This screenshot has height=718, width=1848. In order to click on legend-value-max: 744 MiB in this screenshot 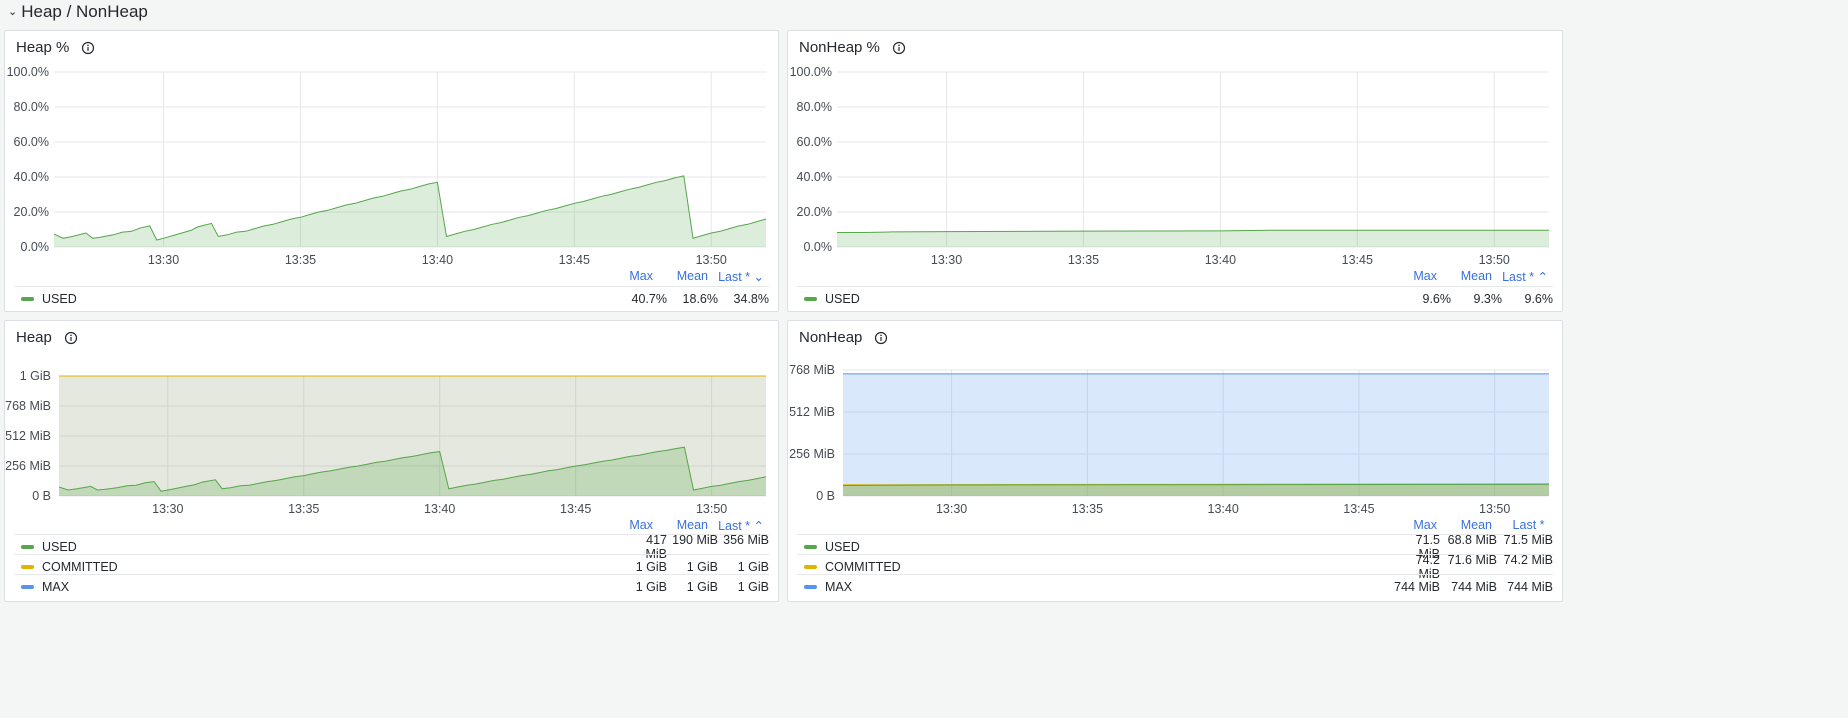, I will do `click(1417, 586)`.